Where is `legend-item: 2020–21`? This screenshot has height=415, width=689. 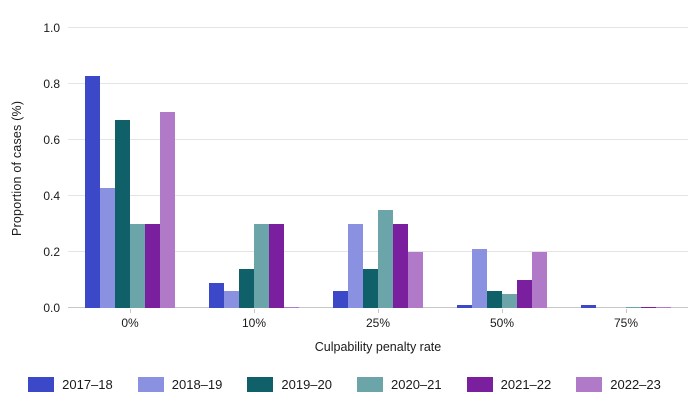
legend-item: 2020–21 is located at coordinates (399, 384).